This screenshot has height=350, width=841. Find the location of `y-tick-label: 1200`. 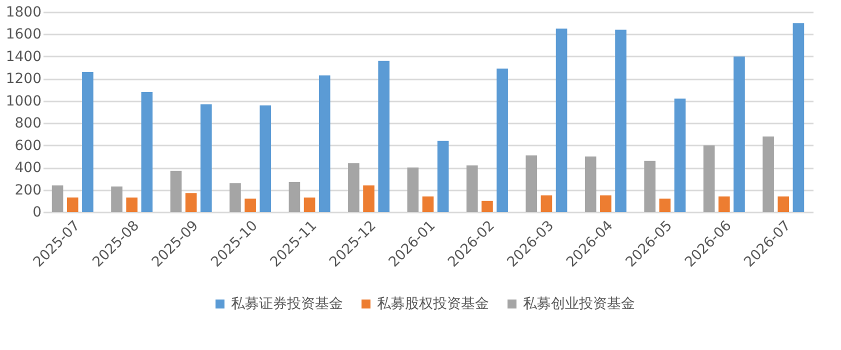

y-tick-label: 1200 is located at coordinates (24, 79).